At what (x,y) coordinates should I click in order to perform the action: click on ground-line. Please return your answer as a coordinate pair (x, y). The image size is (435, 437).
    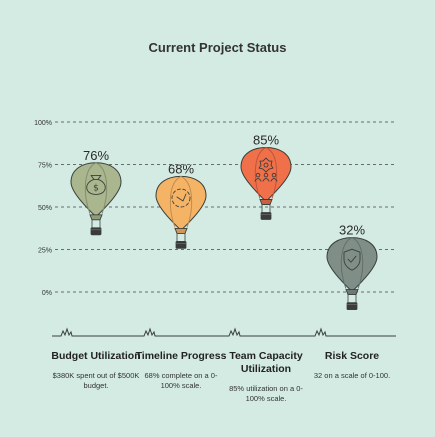
    Looking at the image, I should click on (224, 332).